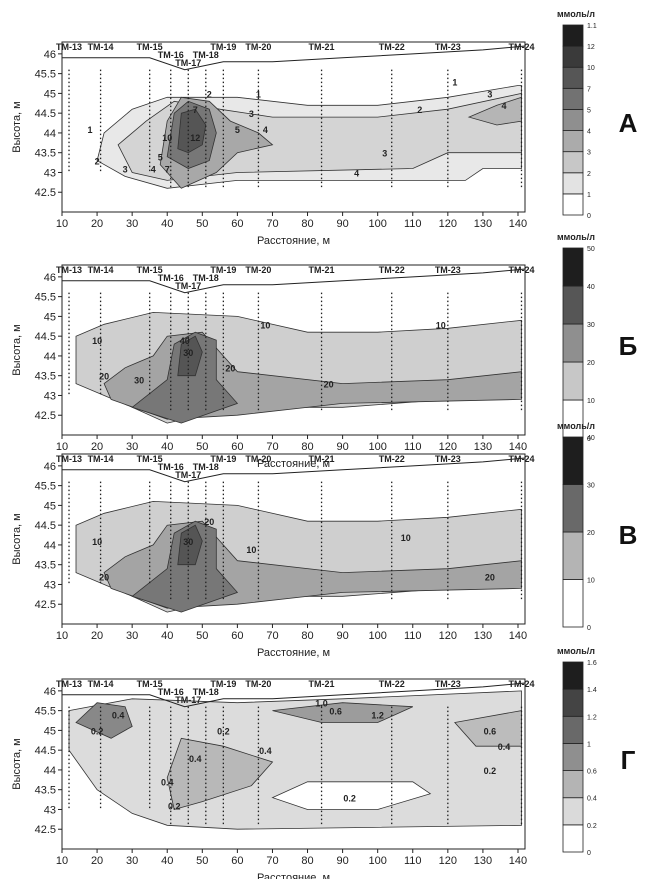 This screenshot has height=879, width=659. Describe the element at coordinates (307, 224) in the screenshot. I see `x-tick-label: 80` at that location.